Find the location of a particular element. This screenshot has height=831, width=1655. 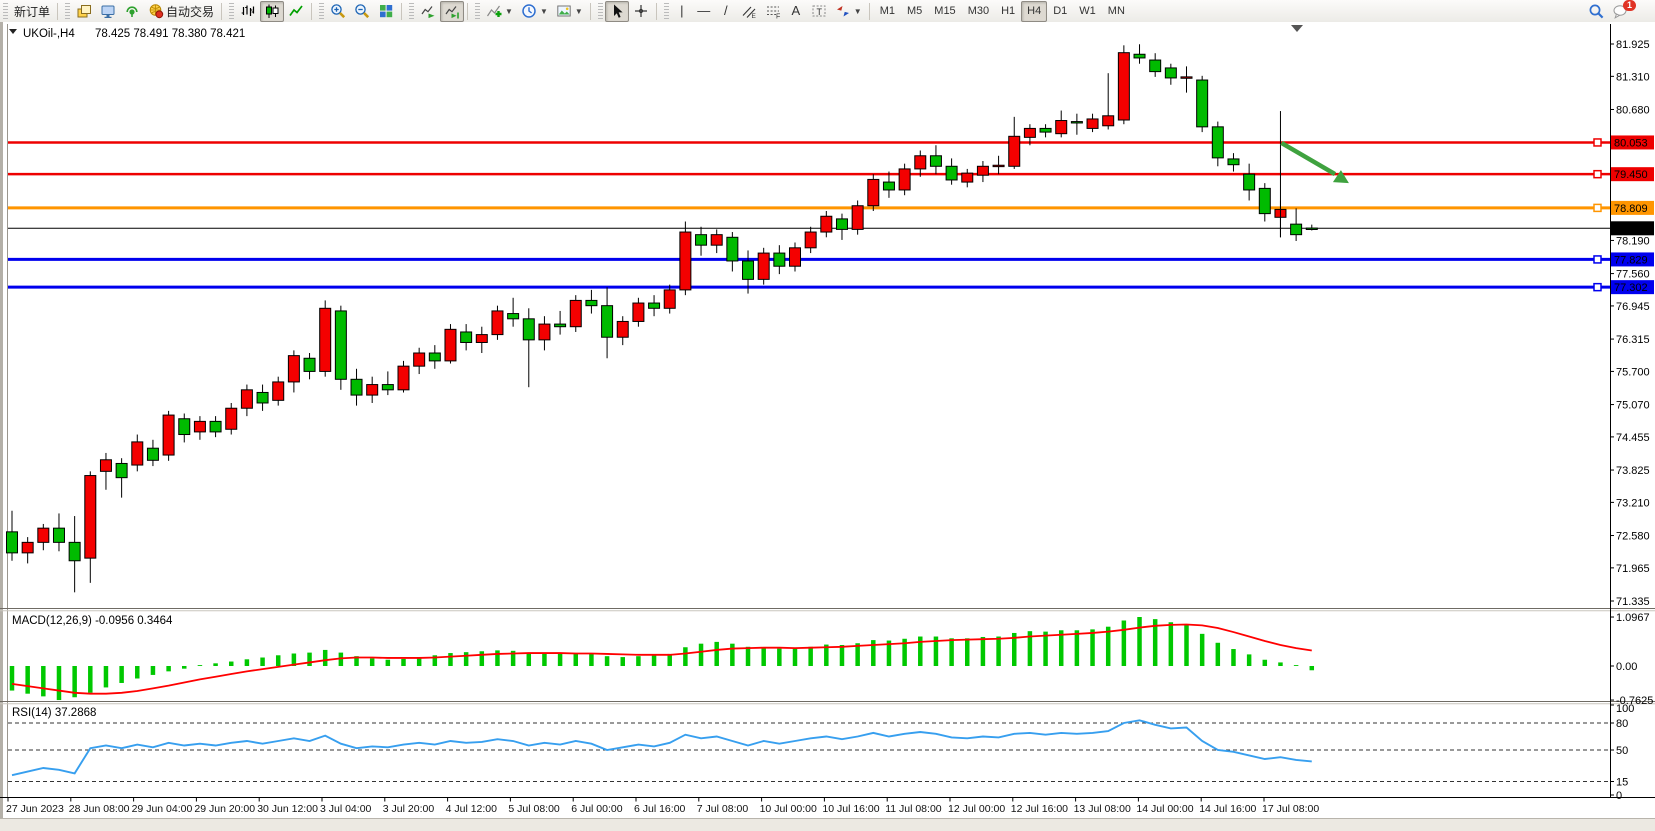

svg-text: T is located at coordinates (819, 12).